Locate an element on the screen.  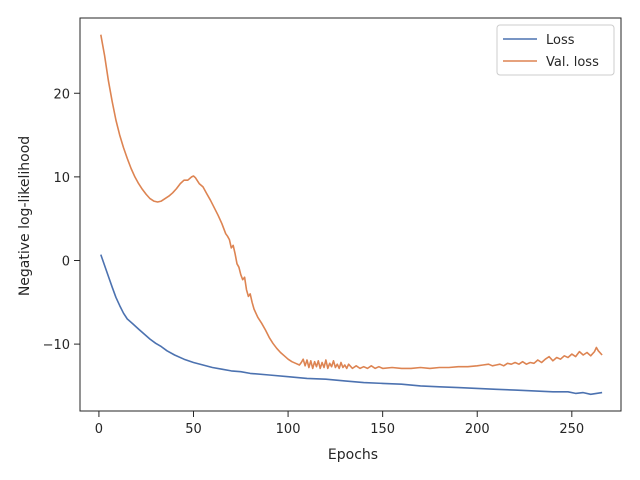
x-tick-label: 200 is located at coordinates (477, 429).